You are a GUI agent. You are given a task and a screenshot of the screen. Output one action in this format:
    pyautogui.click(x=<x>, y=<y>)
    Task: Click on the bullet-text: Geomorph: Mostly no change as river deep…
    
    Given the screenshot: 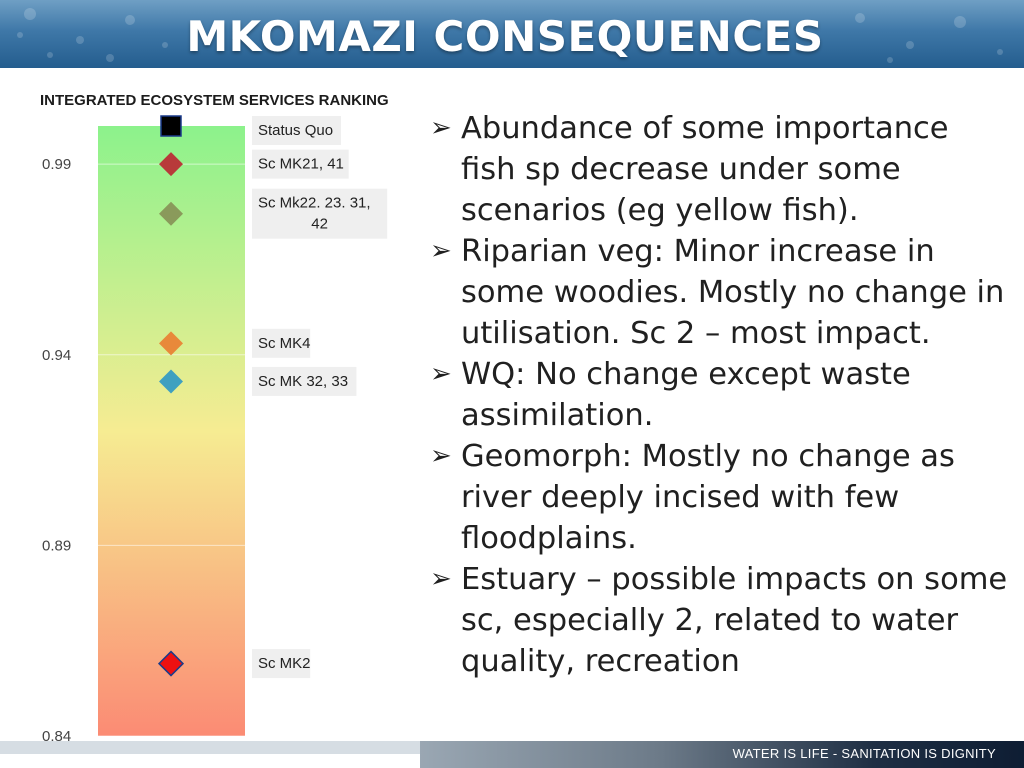 What is the action you would take?
    pyautogui.click(x=708, y=497)
    